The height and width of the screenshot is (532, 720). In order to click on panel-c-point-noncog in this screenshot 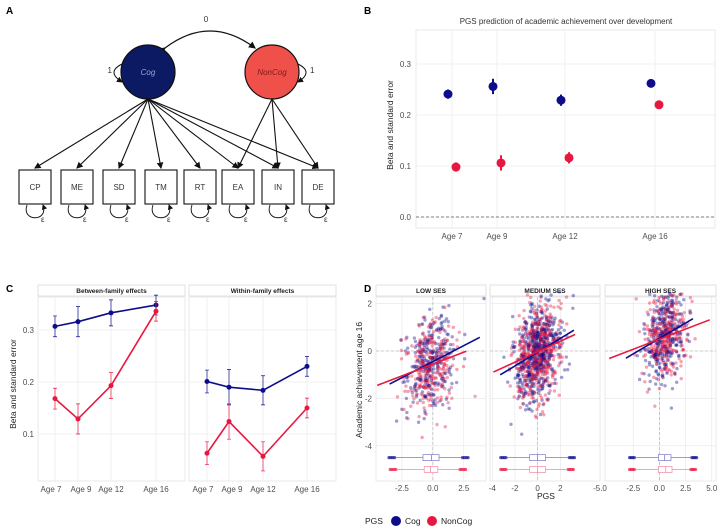, I will do `click(307, 408)`.